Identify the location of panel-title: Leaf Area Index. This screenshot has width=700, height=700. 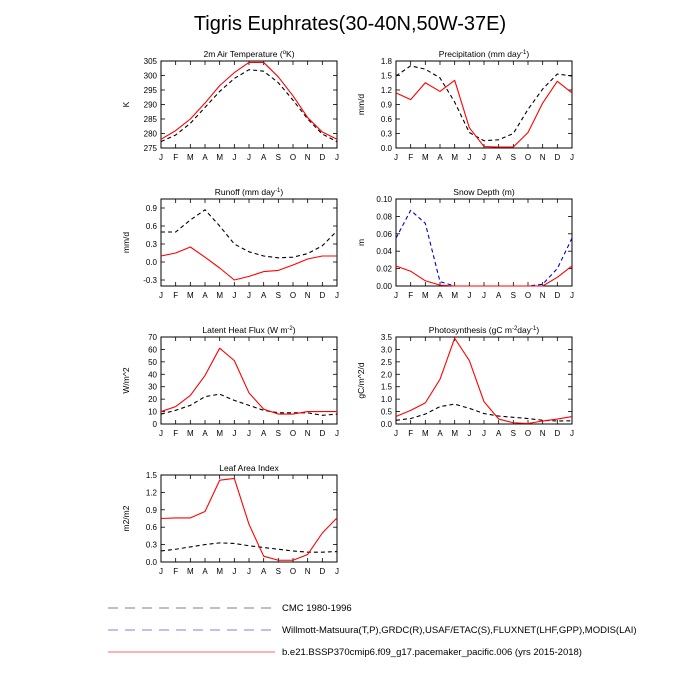
(249, 468).